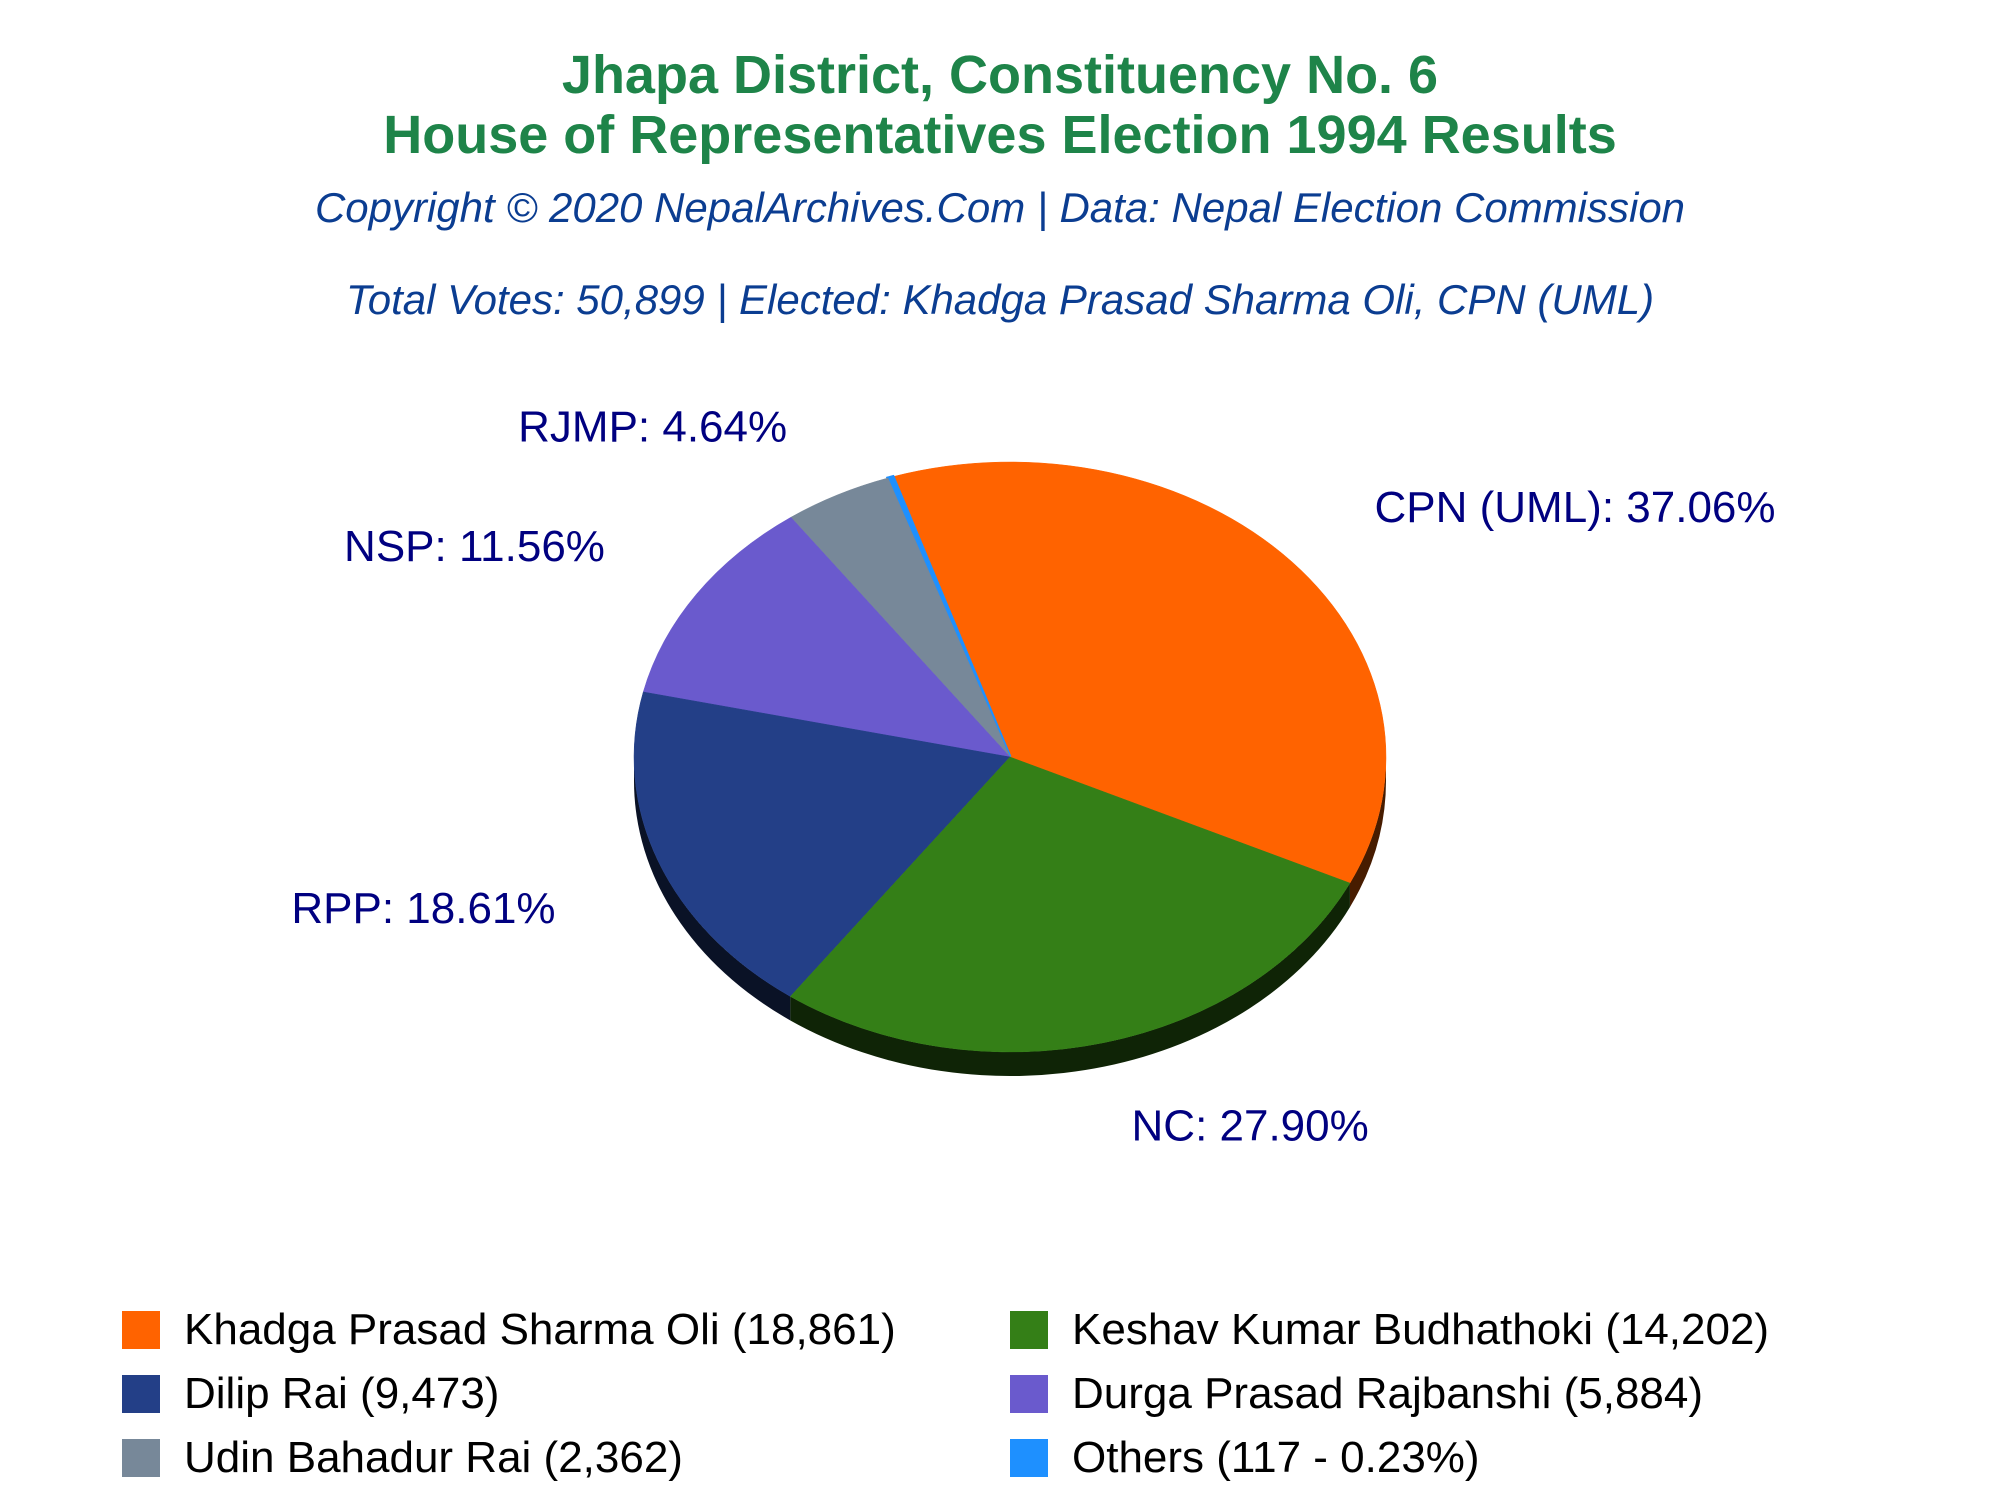  What do you see at coordinates (1250, 1126) in the screenshot?
I see `slice-label: NC: 27.90%` at bounding box center [1250, 1126].